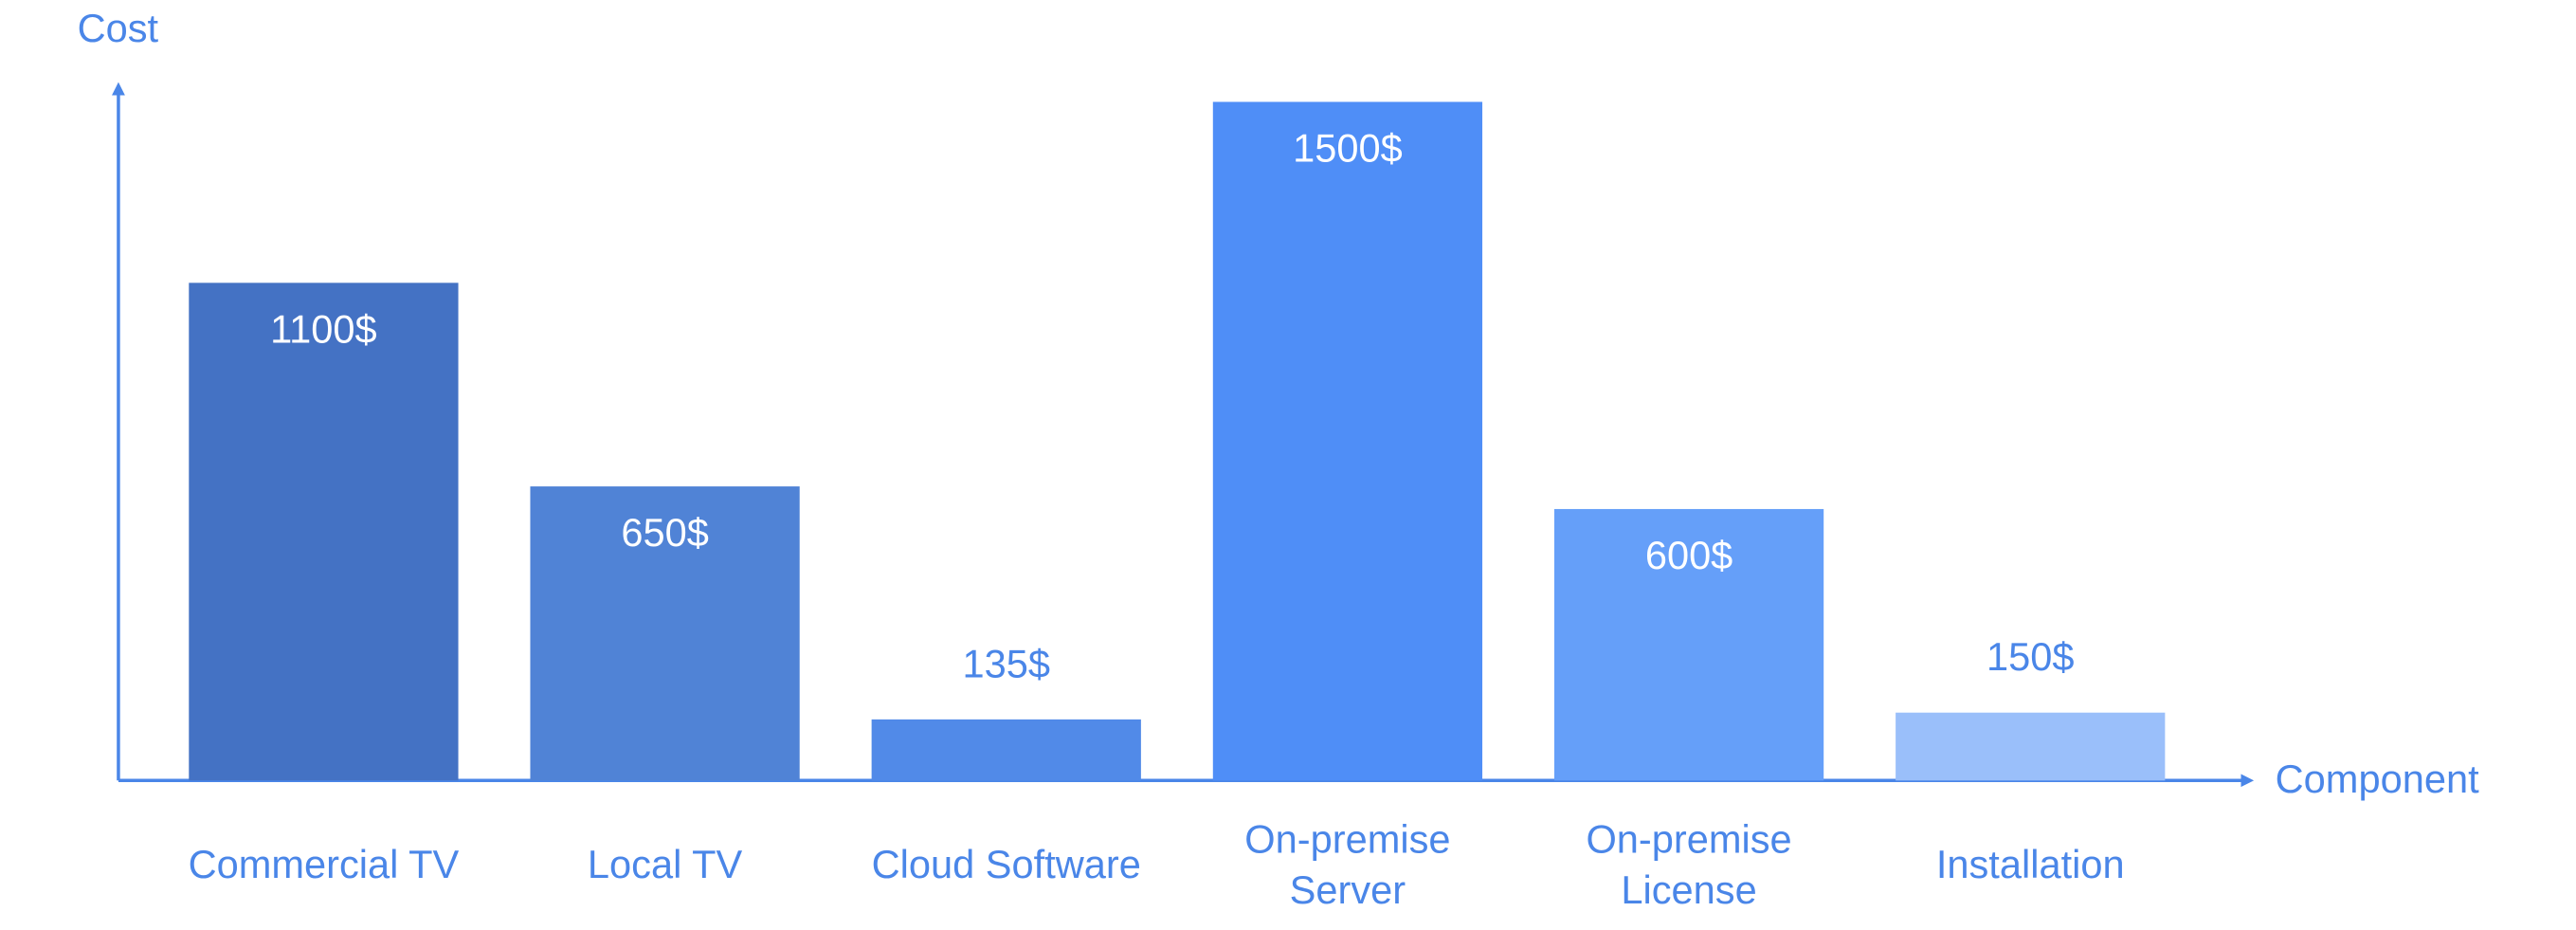 This screenshot has width=2576, height=930. Describe the element at coordinates (324, 864) in the screenshot. I see `x-tick-label: Commercial TV` at that location.